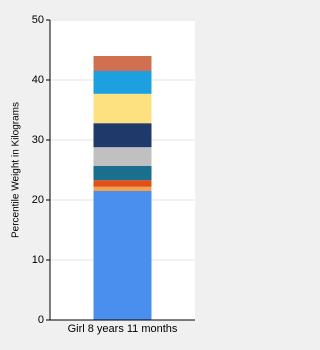 Image resolution: width=320 pixels, height=350 pixels. I want to click on y-tick-label: 40, so click(38, 80).